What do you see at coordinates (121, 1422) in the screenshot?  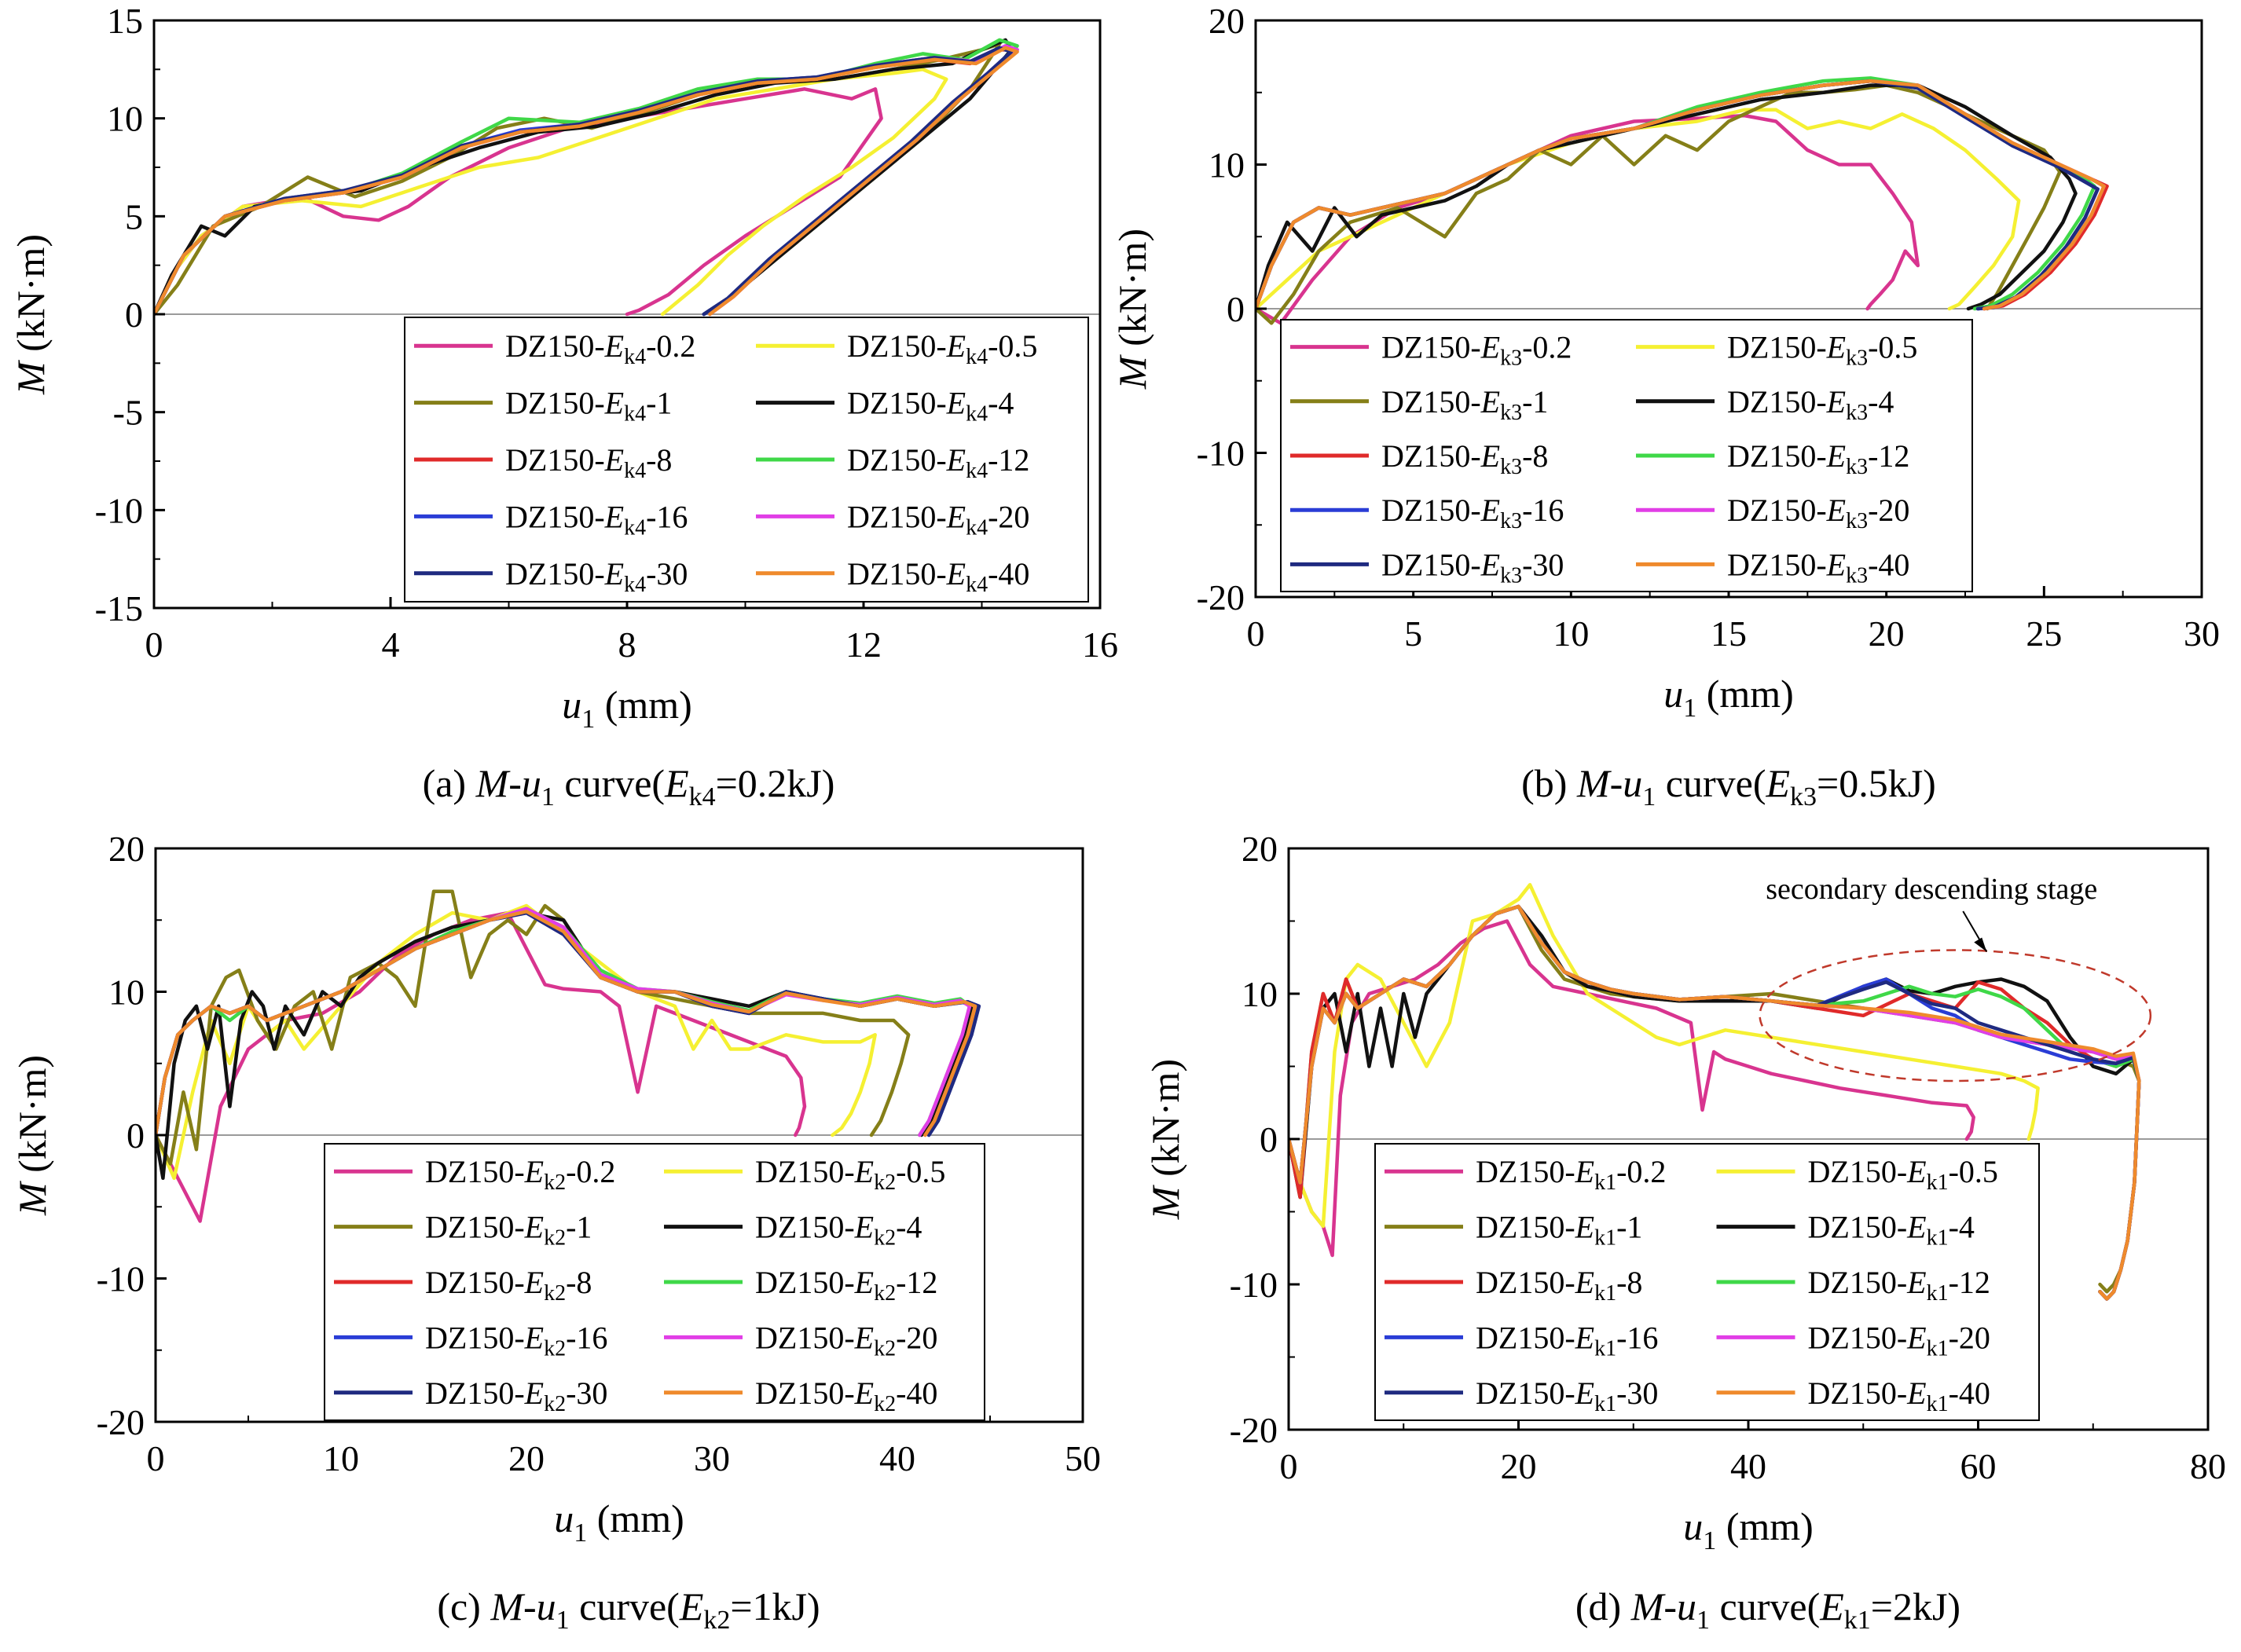 I see `y-tick-label: -20` at bounding box center [121, 1422].